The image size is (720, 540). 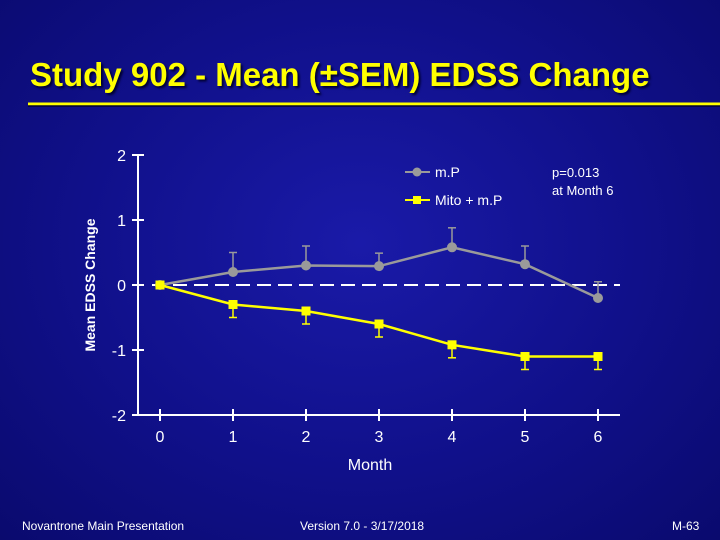 I want to click on footer-slide-number: M-63, so click(x=686, y=526).